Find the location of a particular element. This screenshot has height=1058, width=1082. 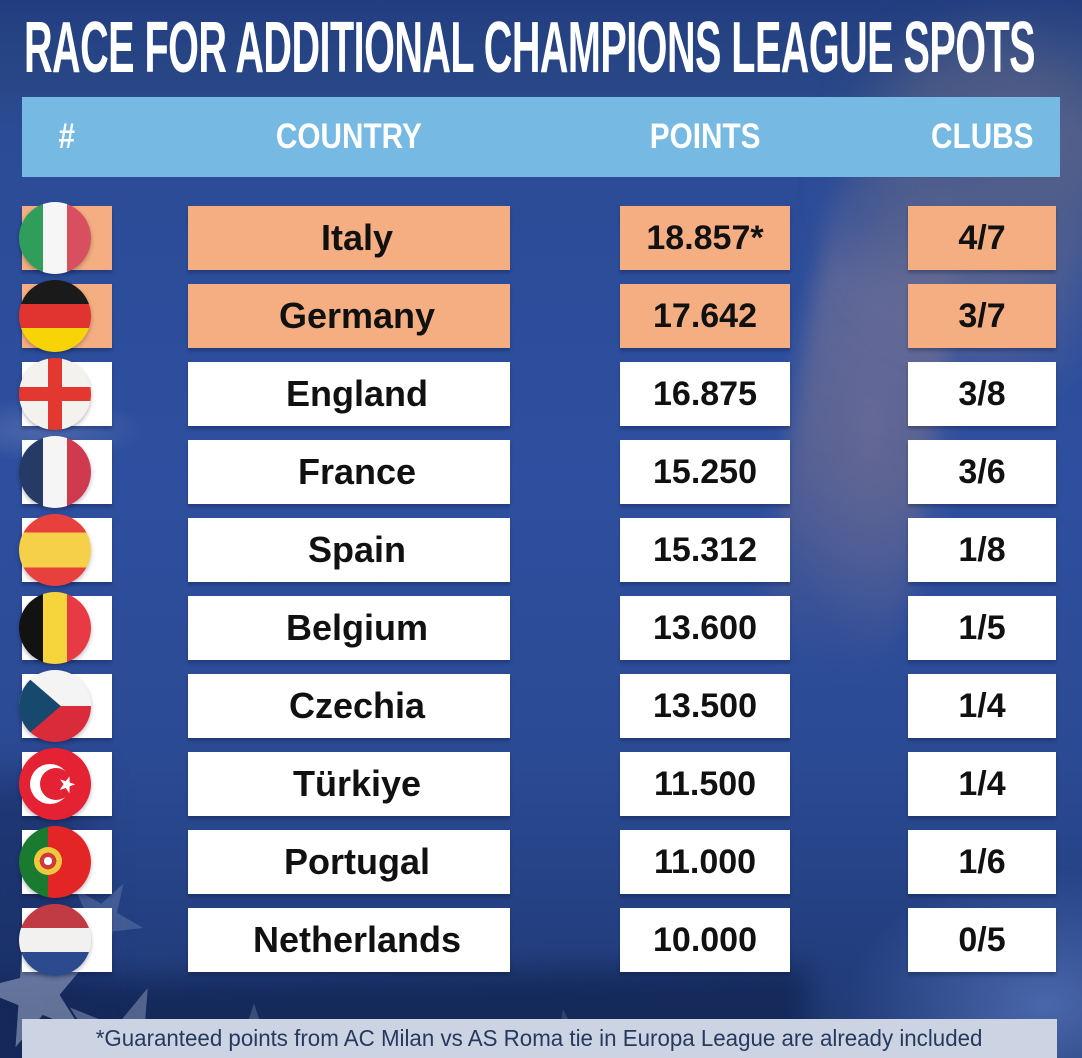

points-cell: 15.250 is located at coordinates (705, 472).